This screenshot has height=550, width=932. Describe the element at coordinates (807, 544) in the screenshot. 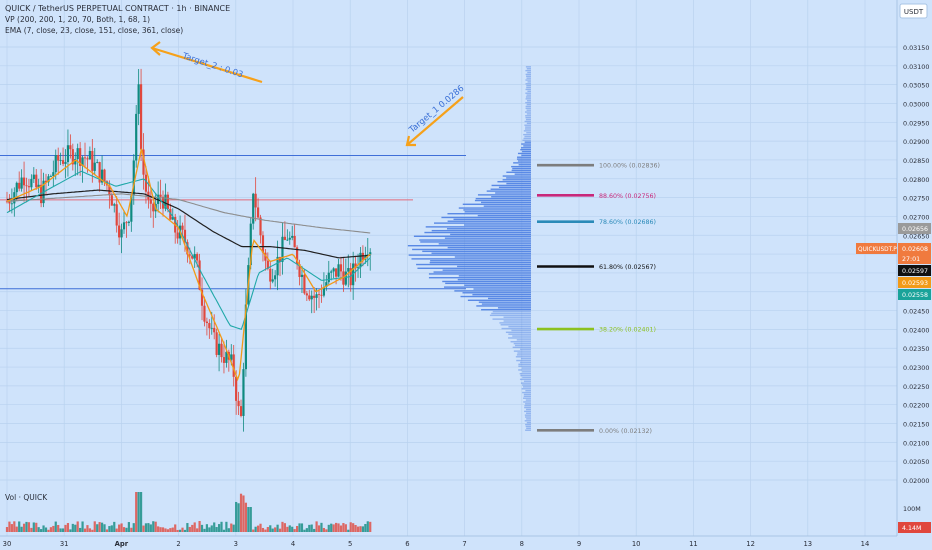

I see `time-tick-label: 13` at that location.